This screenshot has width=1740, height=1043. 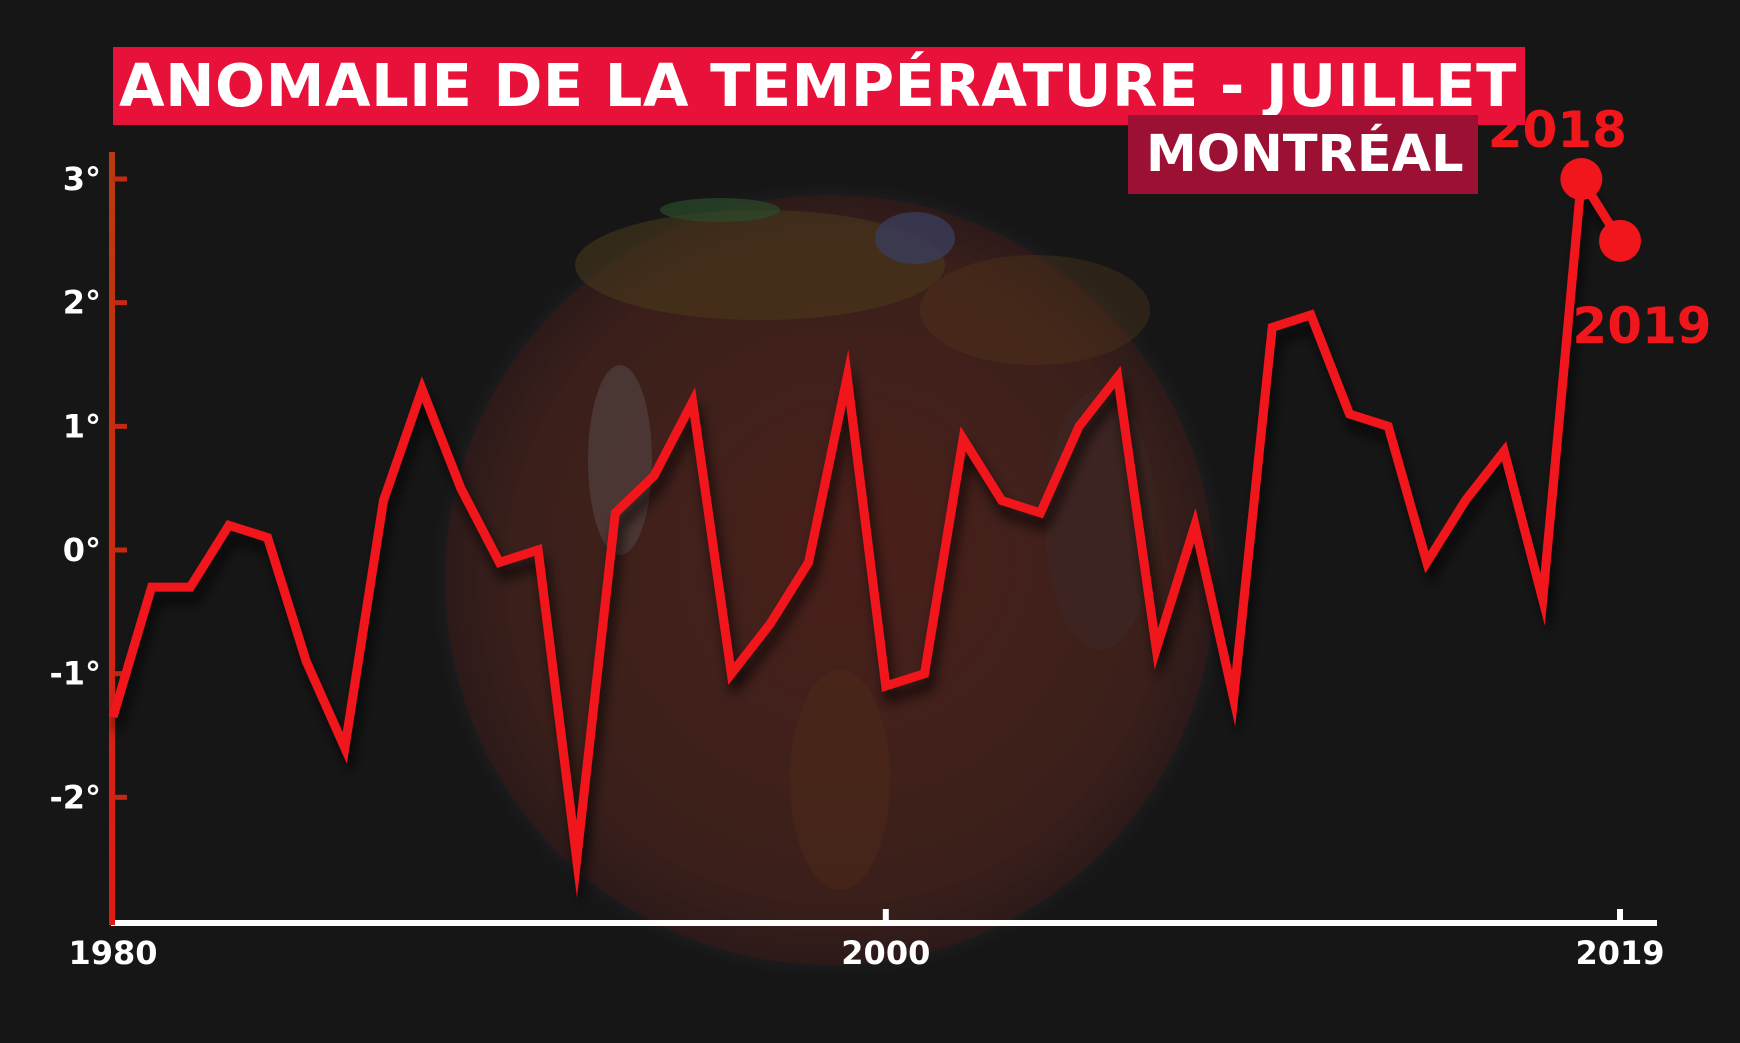 What do you see at coordinates (82, 426) in the screenshot?
I see `y-tick-label: 1°` at bounding box center [82, 426].